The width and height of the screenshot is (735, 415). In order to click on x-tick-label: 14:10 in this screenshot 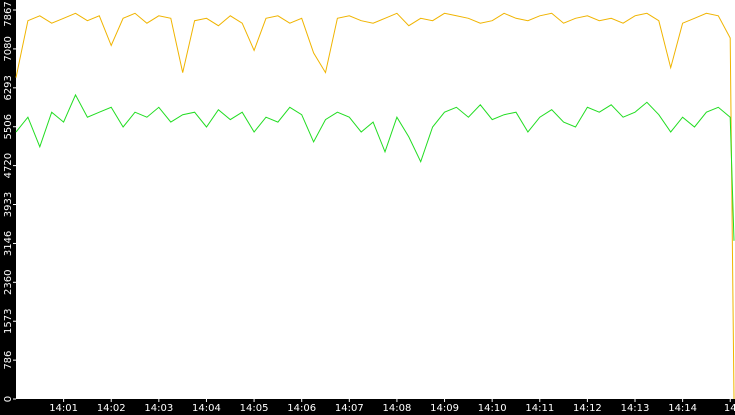, I will do `click(492, 408)`.